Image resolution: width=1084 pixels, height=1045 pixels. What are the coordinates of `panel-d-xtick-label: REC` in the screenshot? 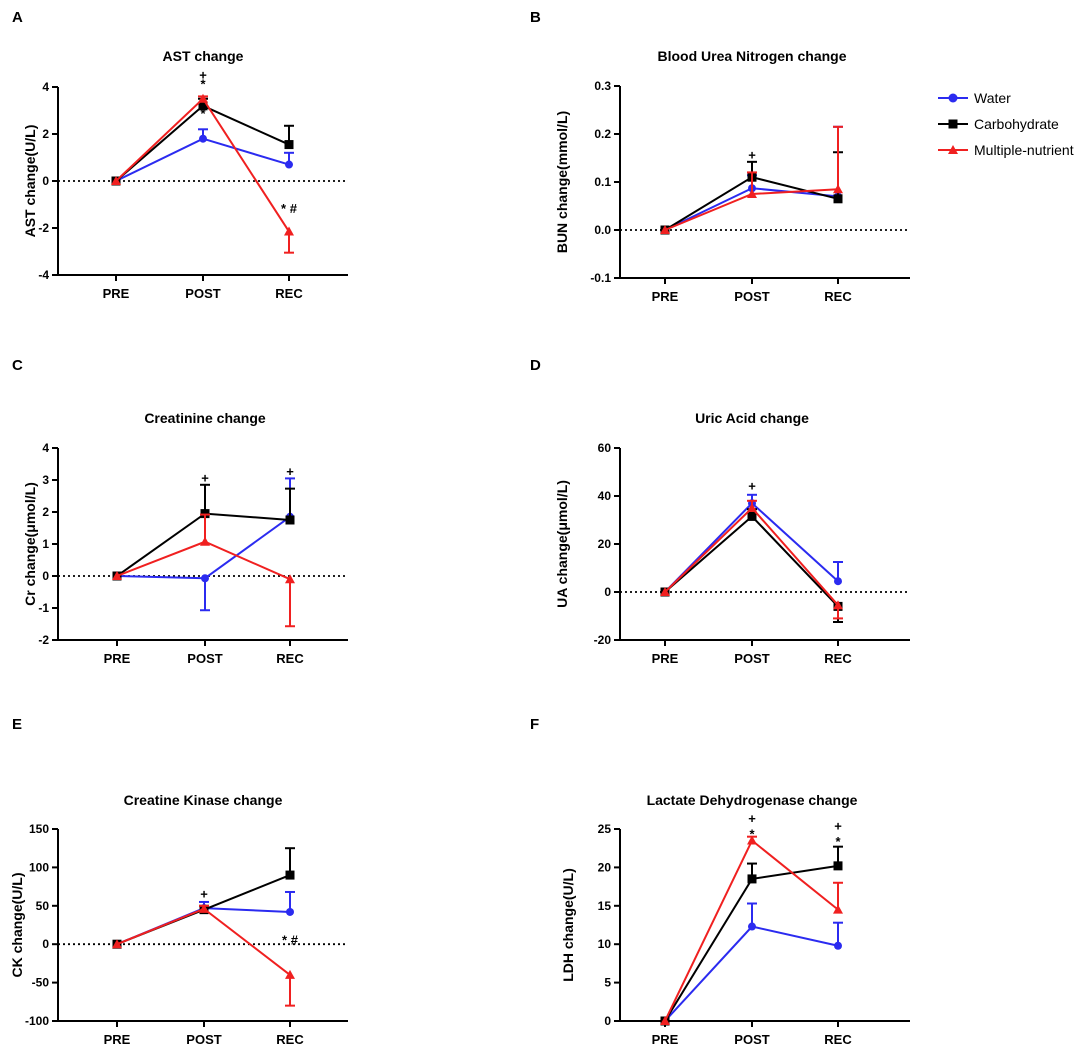 It's located at (838, 658).